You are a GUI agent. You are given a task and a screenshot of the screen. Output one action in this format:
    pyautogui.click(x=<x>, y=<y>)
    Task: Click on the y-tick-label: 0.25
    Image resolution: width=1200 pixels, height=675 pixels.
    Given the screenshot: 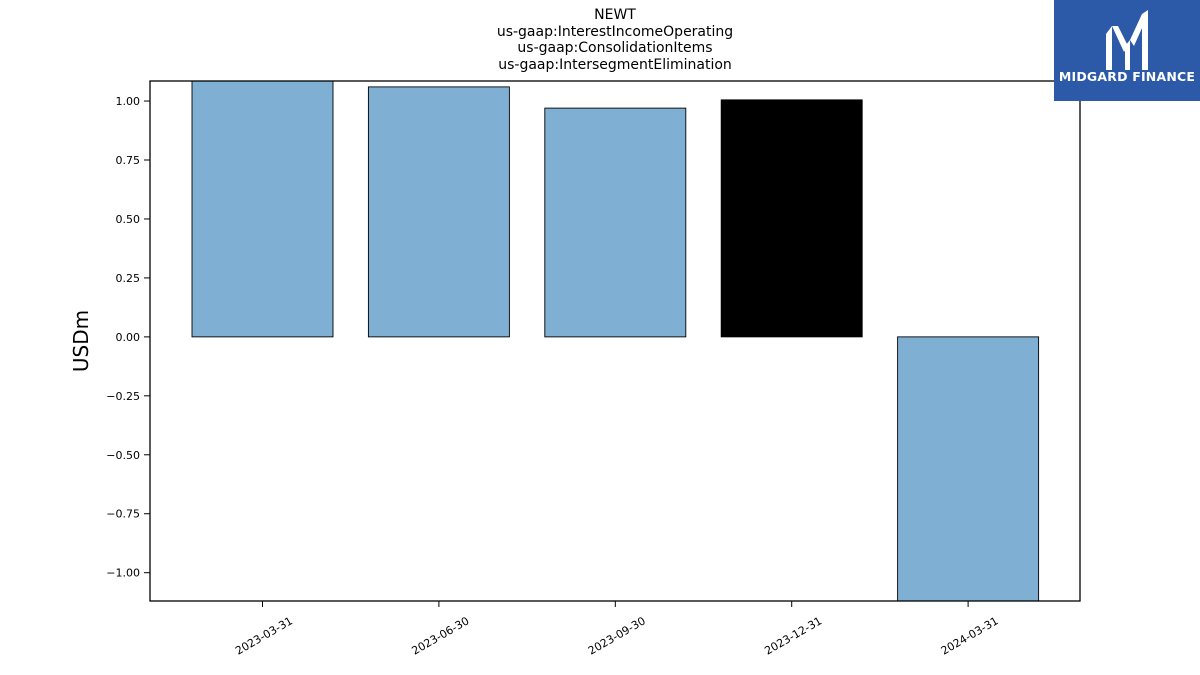 What is the action you would take?
    pyautogui.click(x=128, y=278)
    